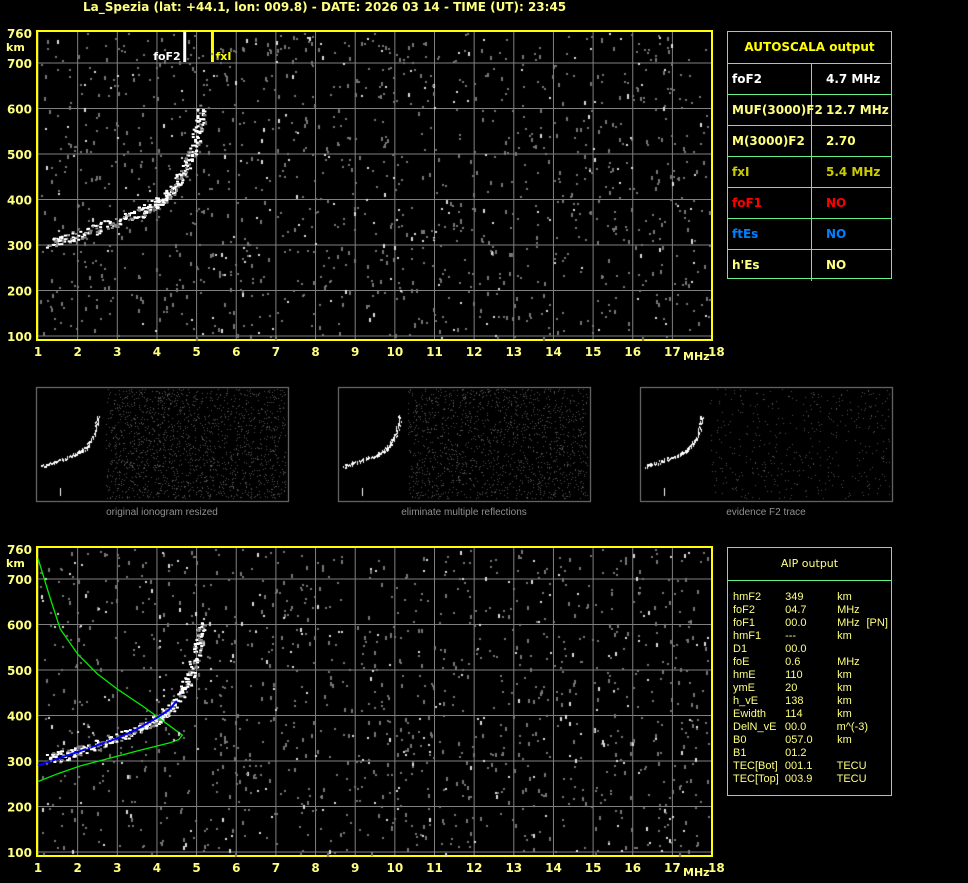 This screenshot has height=883, width=968. I want to click on aip-cell: hmF1, so click(747, 636).